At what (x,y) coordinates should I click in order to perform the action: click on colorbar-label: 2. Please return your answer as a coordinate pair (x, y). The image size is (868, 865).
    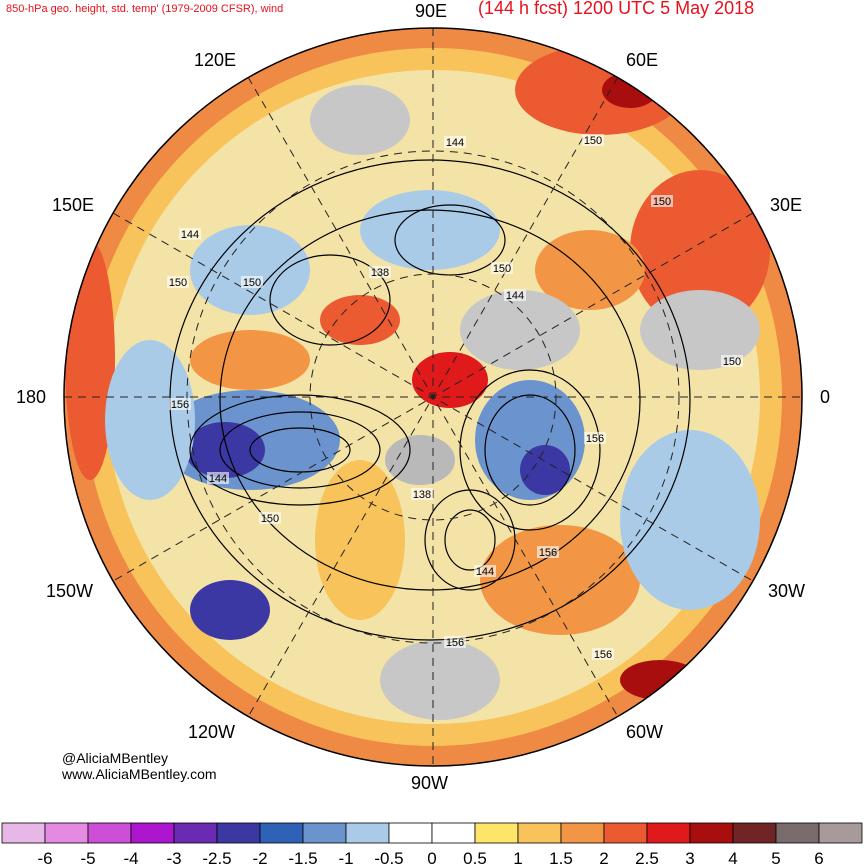
    Looking at the image, I should click on (603, 857).